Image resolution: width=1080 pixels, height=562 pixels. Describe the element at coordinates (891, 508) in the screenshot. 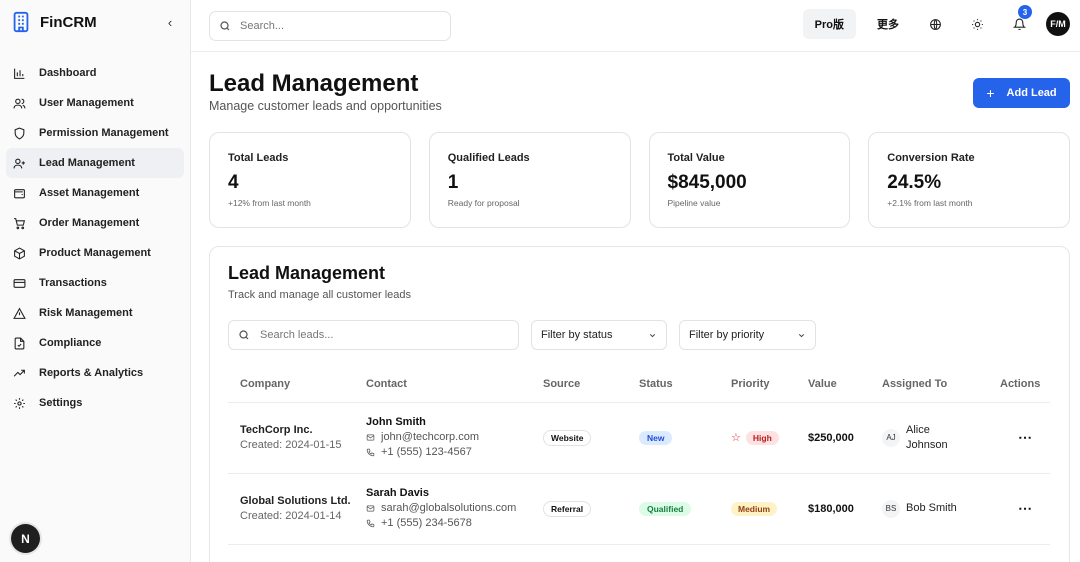

I see `assignee-avatar: BS` at that location.